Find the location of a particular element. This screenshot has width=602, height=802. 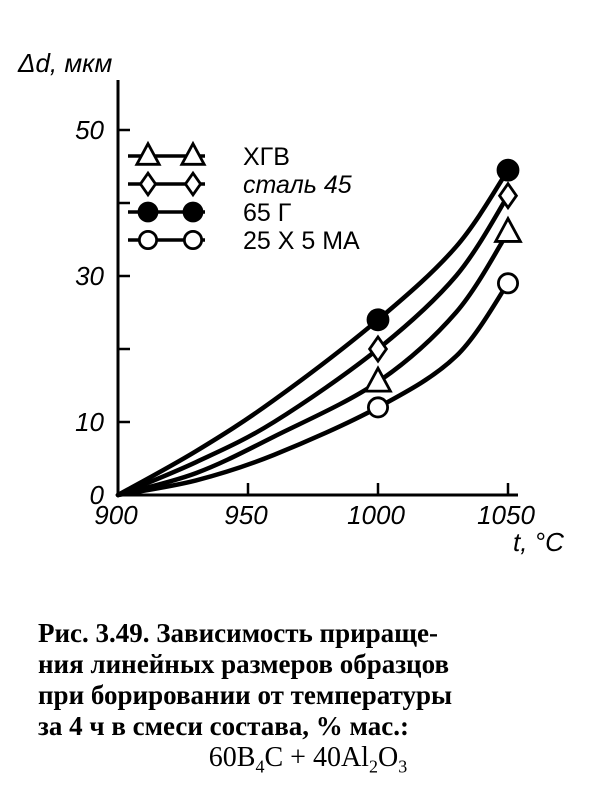

legend-label: 65 Г is located at coordinates (267, 213).